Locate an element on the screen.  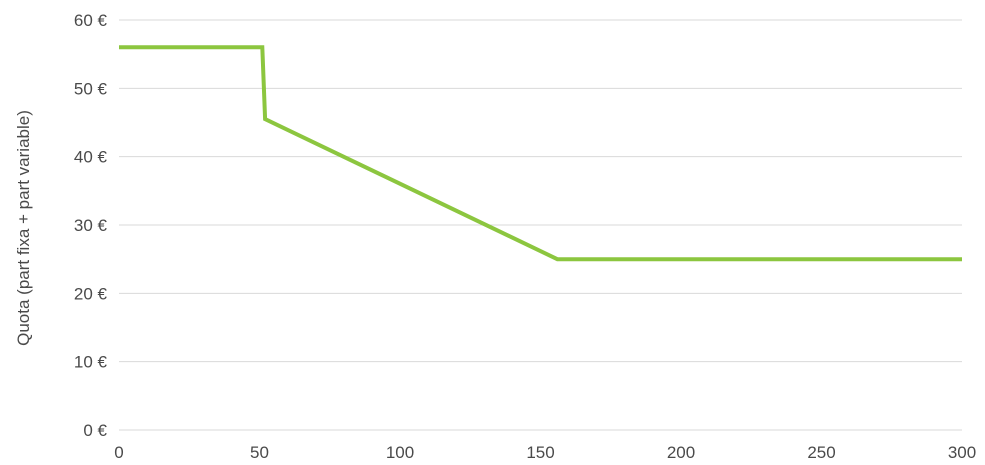
x-tick-label: 50 is located at coordinates (259, 452).